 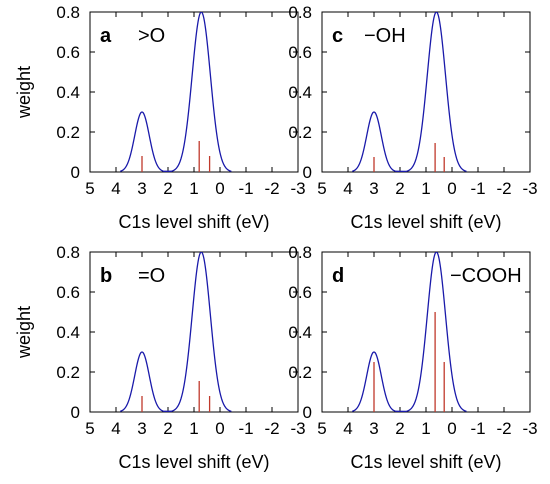 I want to click on panel-letter: a, so click(x=106, y=36).